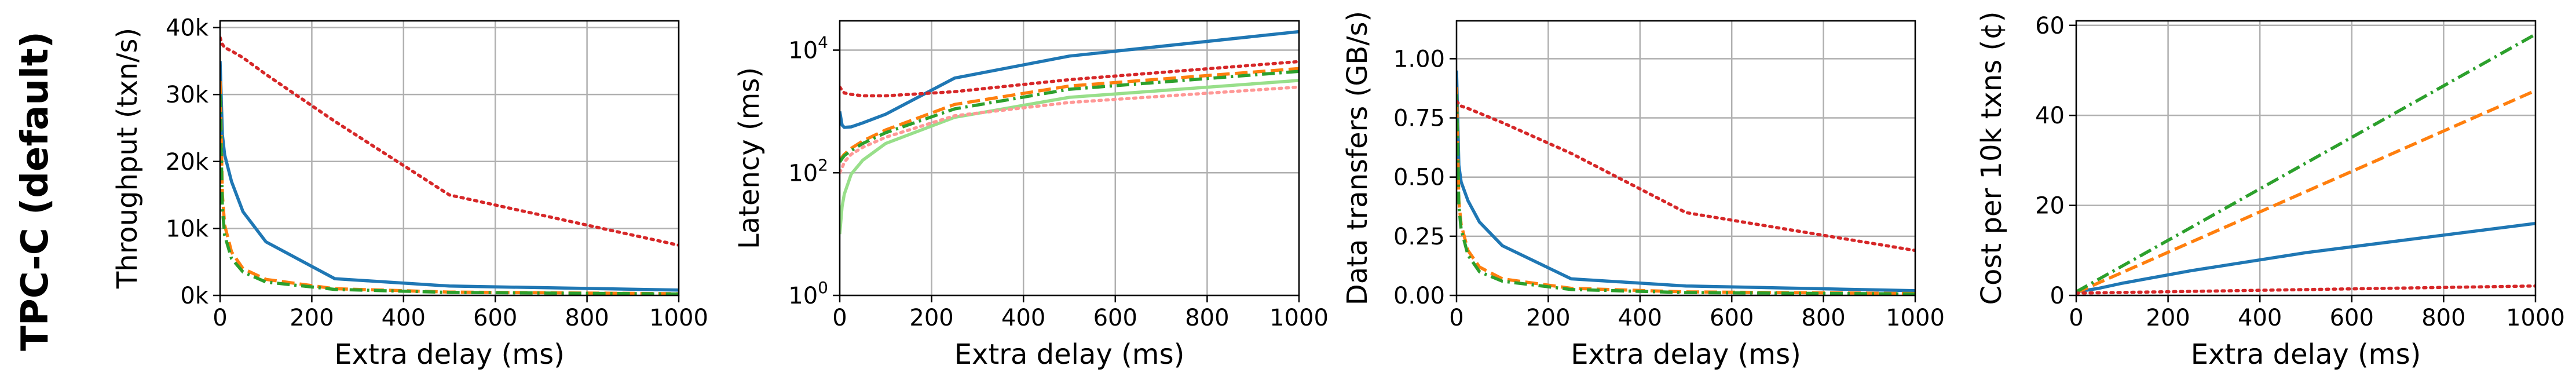 The image size is (2576, 391). Describe the element at coordinates (1419, 59) in the screenshot. I see `y-tick-label: 1.00` at that location.